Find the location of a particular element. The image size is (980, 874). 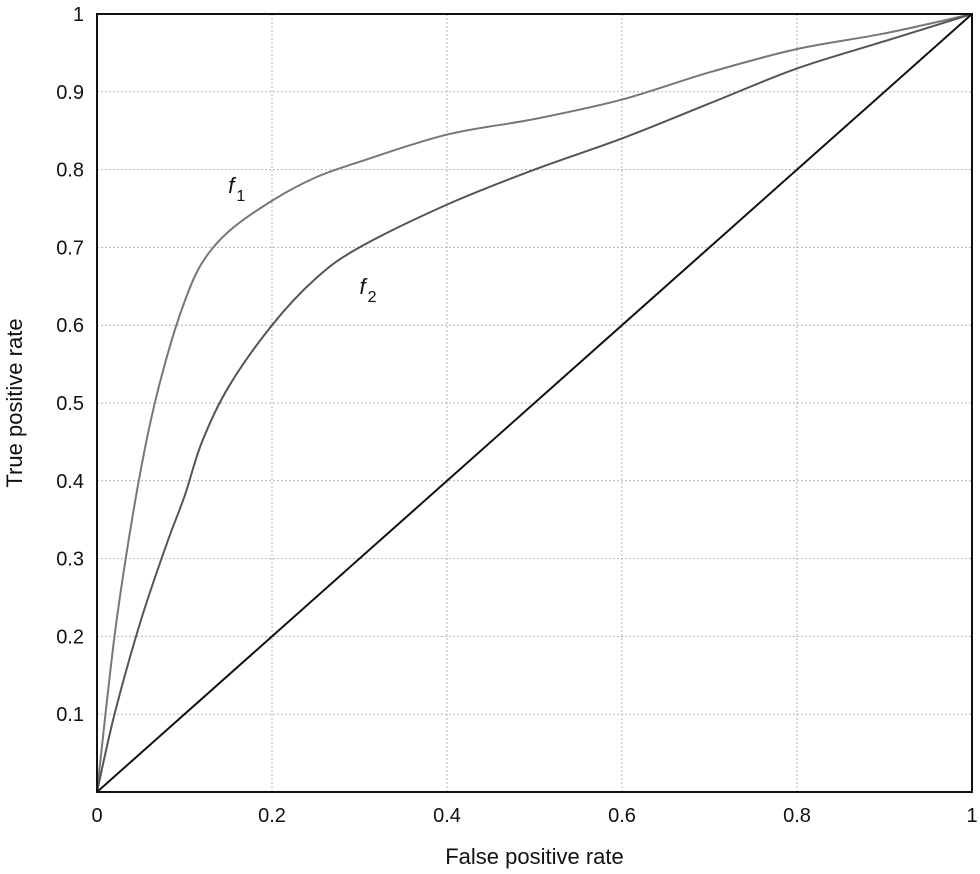

y-tick-label: 0.6 is located at coordinates (70, 326).